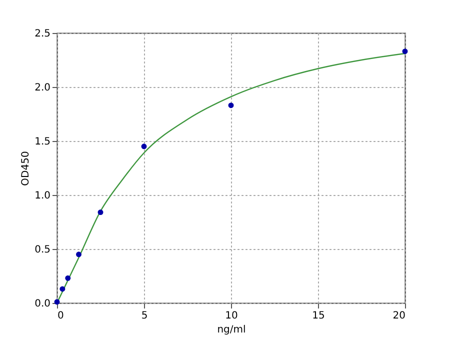 Image resolution: width=450 pixels, height=338 pixels. Describe the element at coordinates (42, 250) in the screenshot. I see `y-tick-label: 0.5` at that location.